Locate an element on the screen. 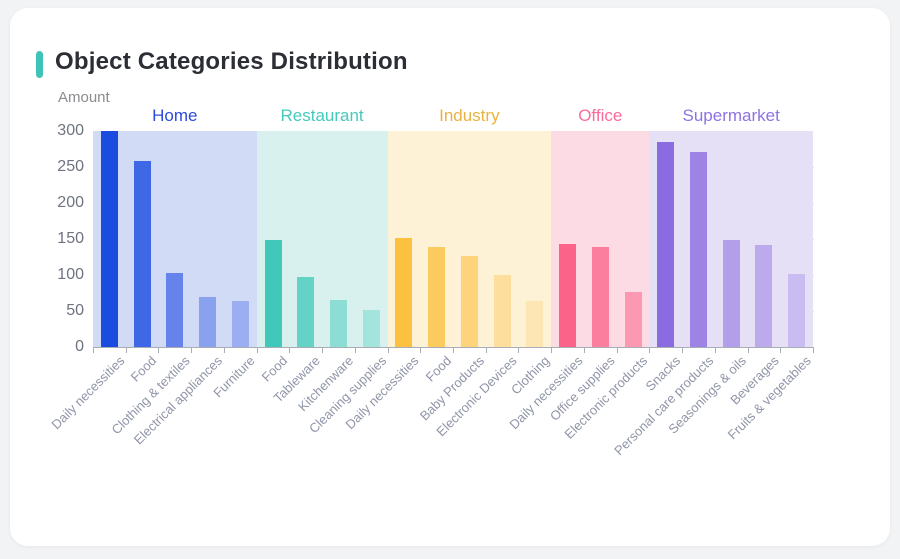  y-tick-label-250: 250 is located at coordinates (70, 166).